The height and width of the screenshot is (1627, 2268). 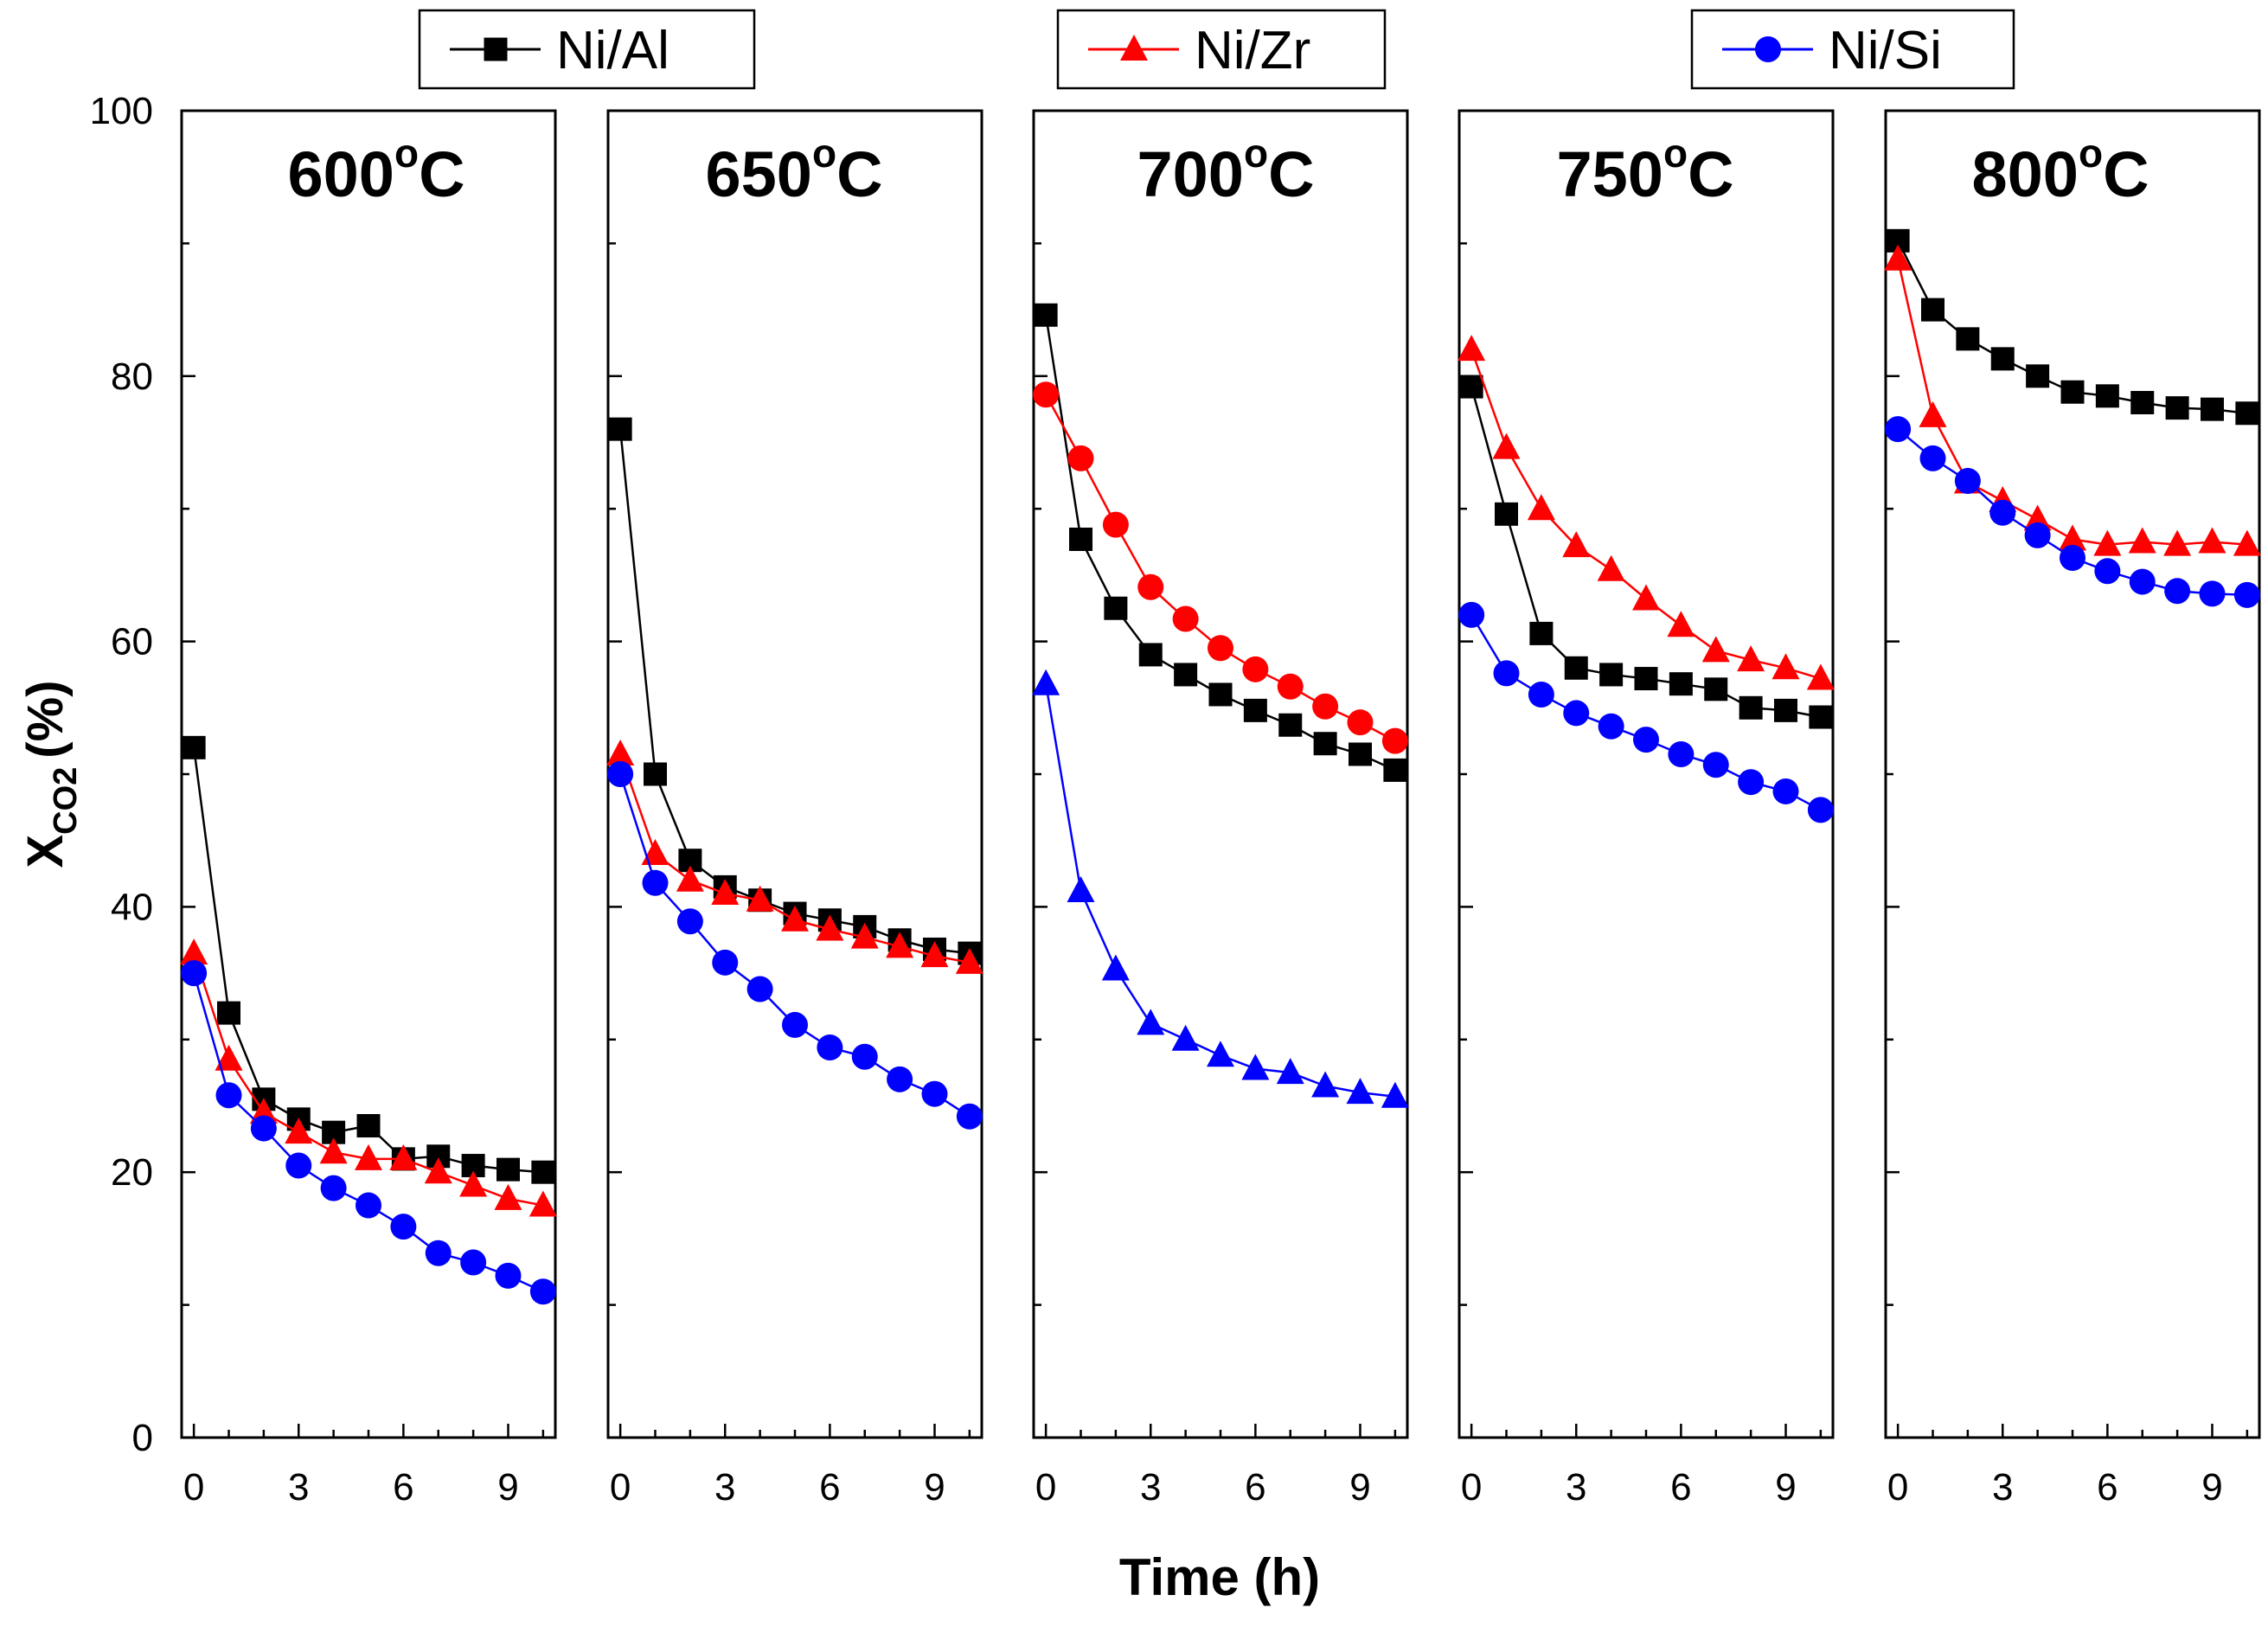 What do you see at coordinates (132, 377) in the screenshot?
I see `y-tick-label-80: 80` at bounding box center [132, 377].